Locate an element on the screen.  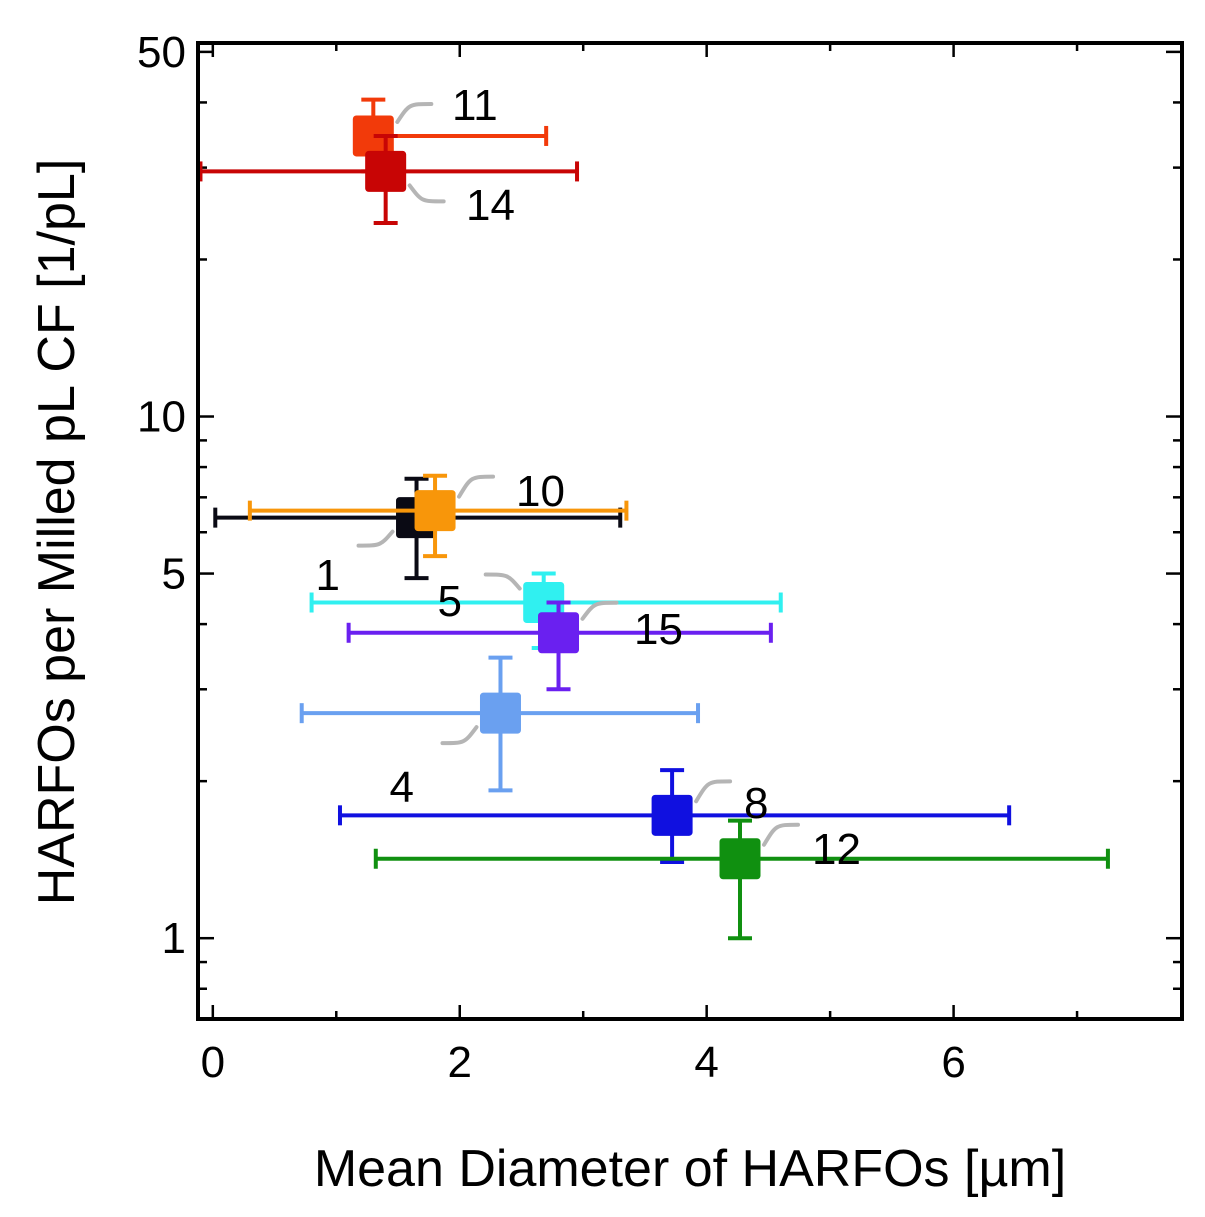
data-point-label: 4 is located at coordinates (402, 787).